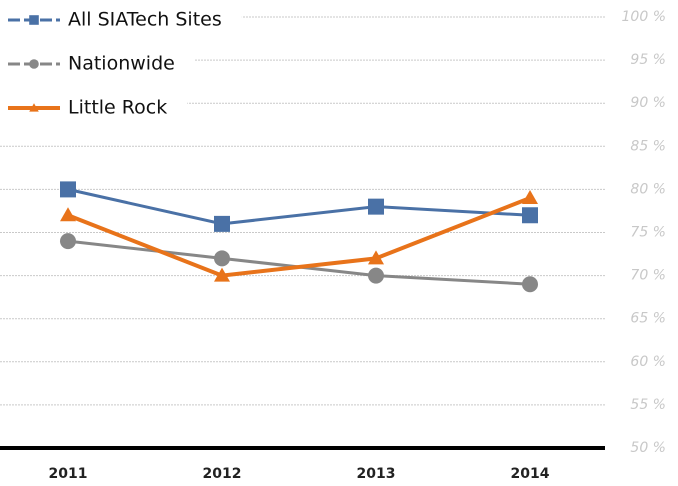 Image resolution: width=678 pixels, height=486 pixels. What do you see at coordinates (648, 319) in the screenshot?
I see `y-tick-label: 65 %` at bounding box center [648, 319].